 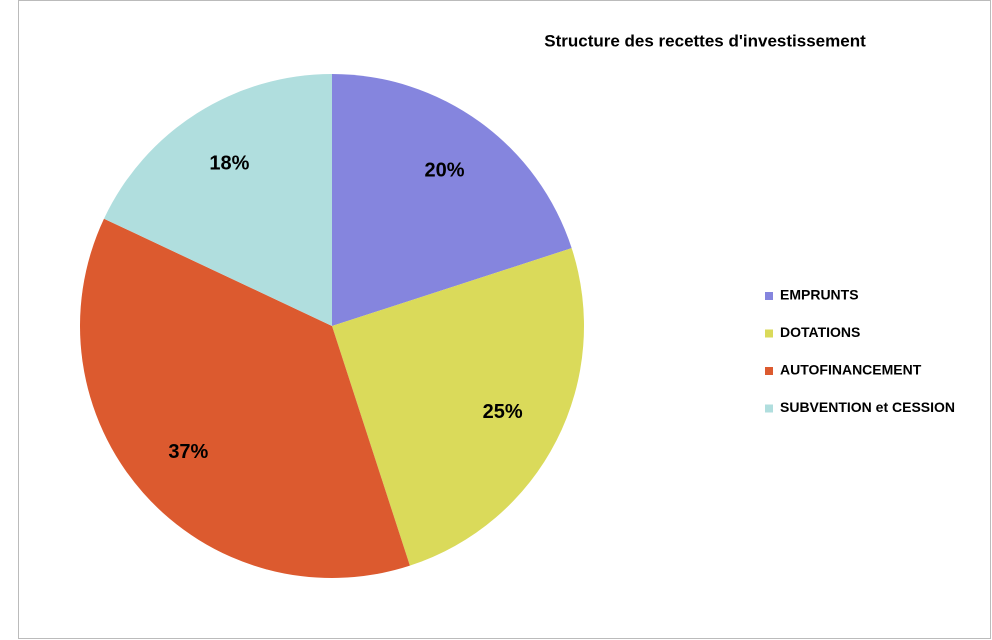 What do you see at coordinates (705, 40) in the screenshot?
I see `chart-title: Structure des recettes d'investissement` at bounding box center [705, 40].